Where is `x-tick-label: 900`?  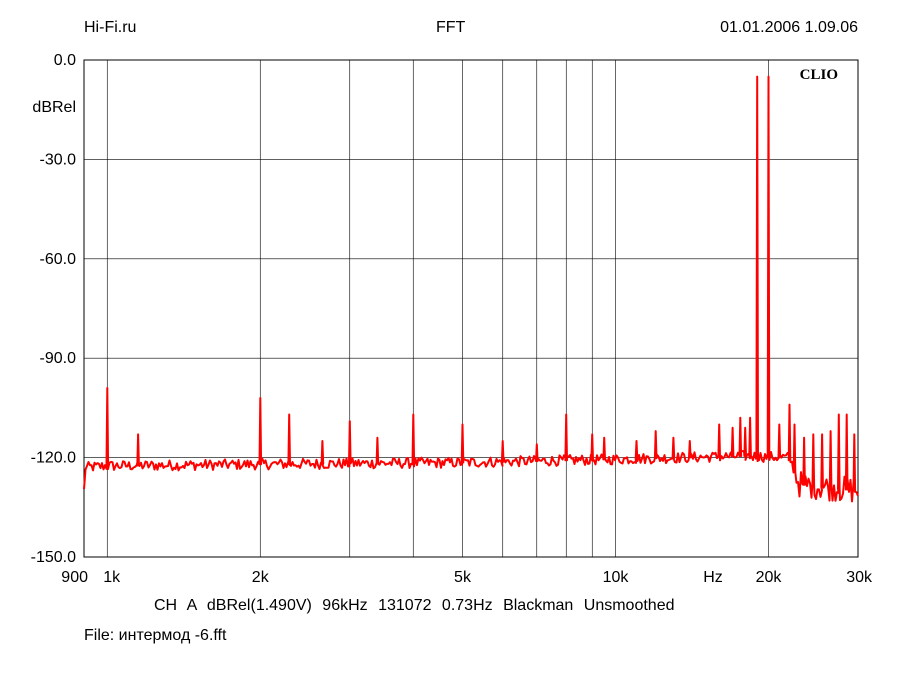
x-tick-label: 900 is located at coordinates (74, 577).